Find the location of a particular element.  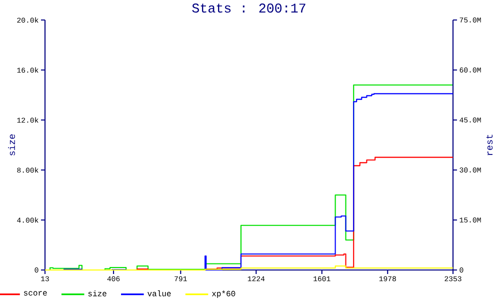

legend-label: score is located at coordinates (35, 293).